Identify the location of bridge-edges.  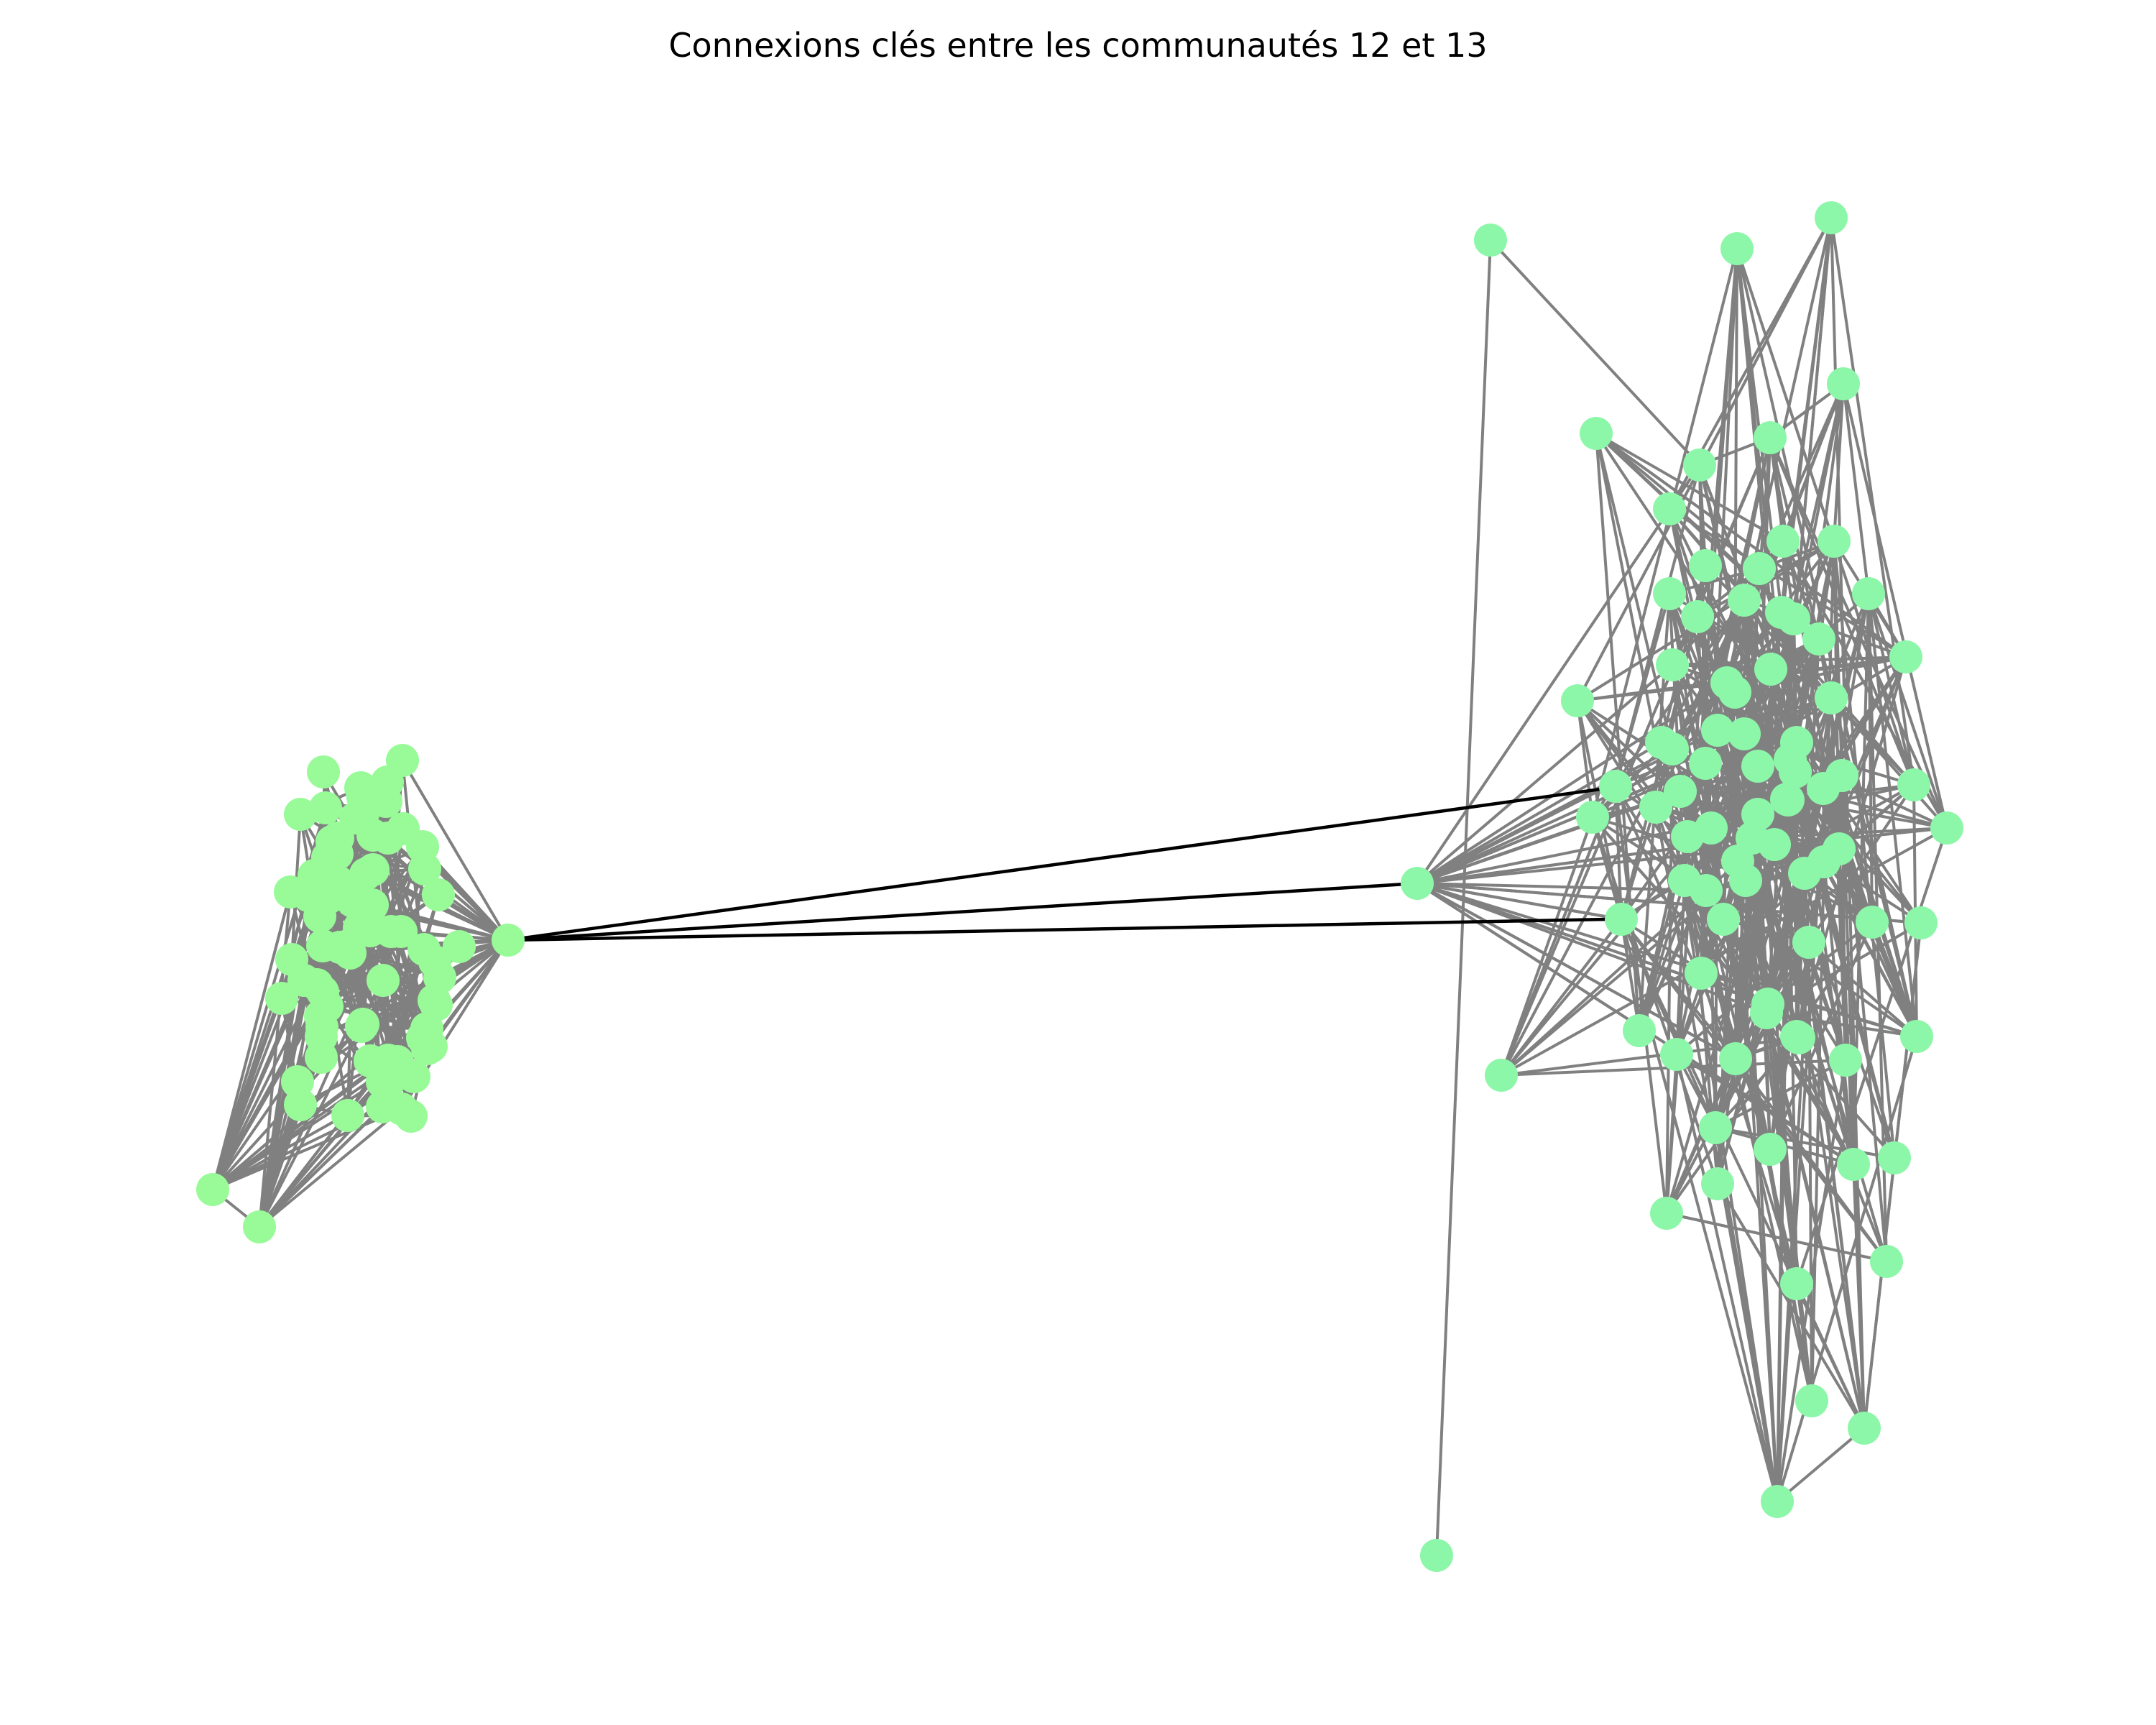
(1057, 864).